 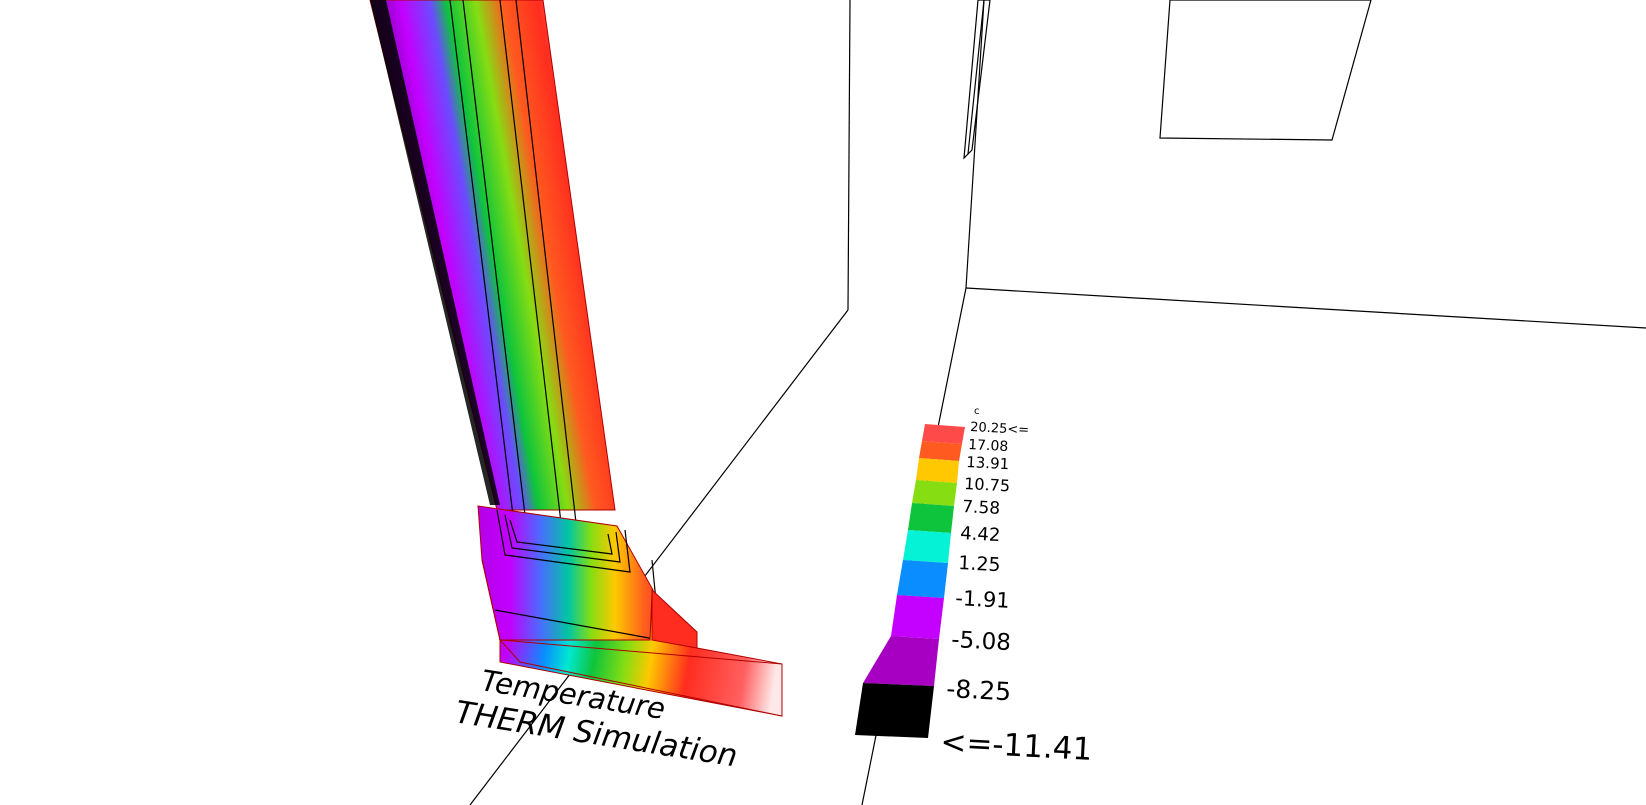 I want to click on wall-corner-line, so click(x=849, y=155).